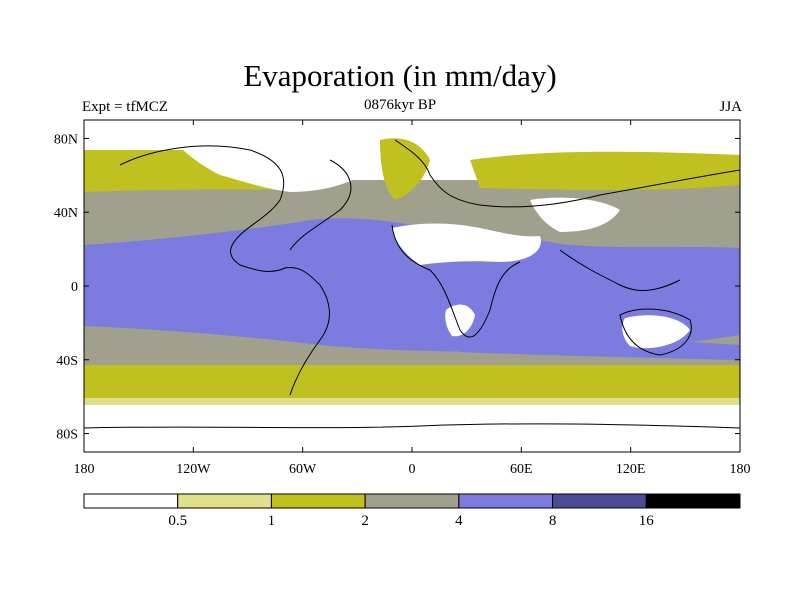 This screenshot has height=600, width=800. What do you see at coordinates (365, 521) in the screenshot?
I see `colorbar-label: 2` at bounding box center [365, 521].